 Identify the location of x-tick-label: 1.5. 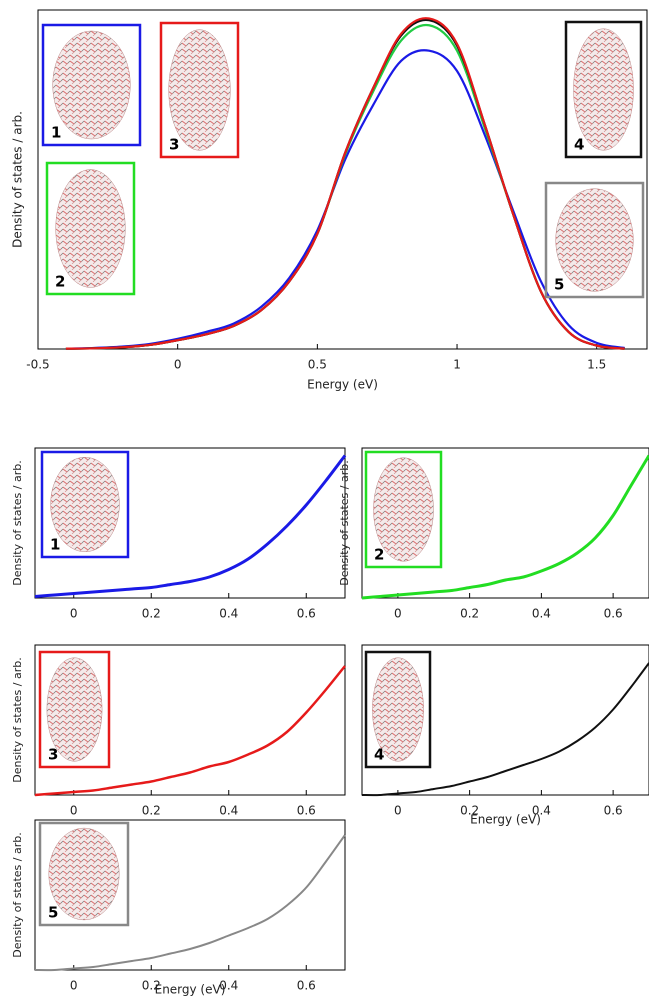
(596, 365).